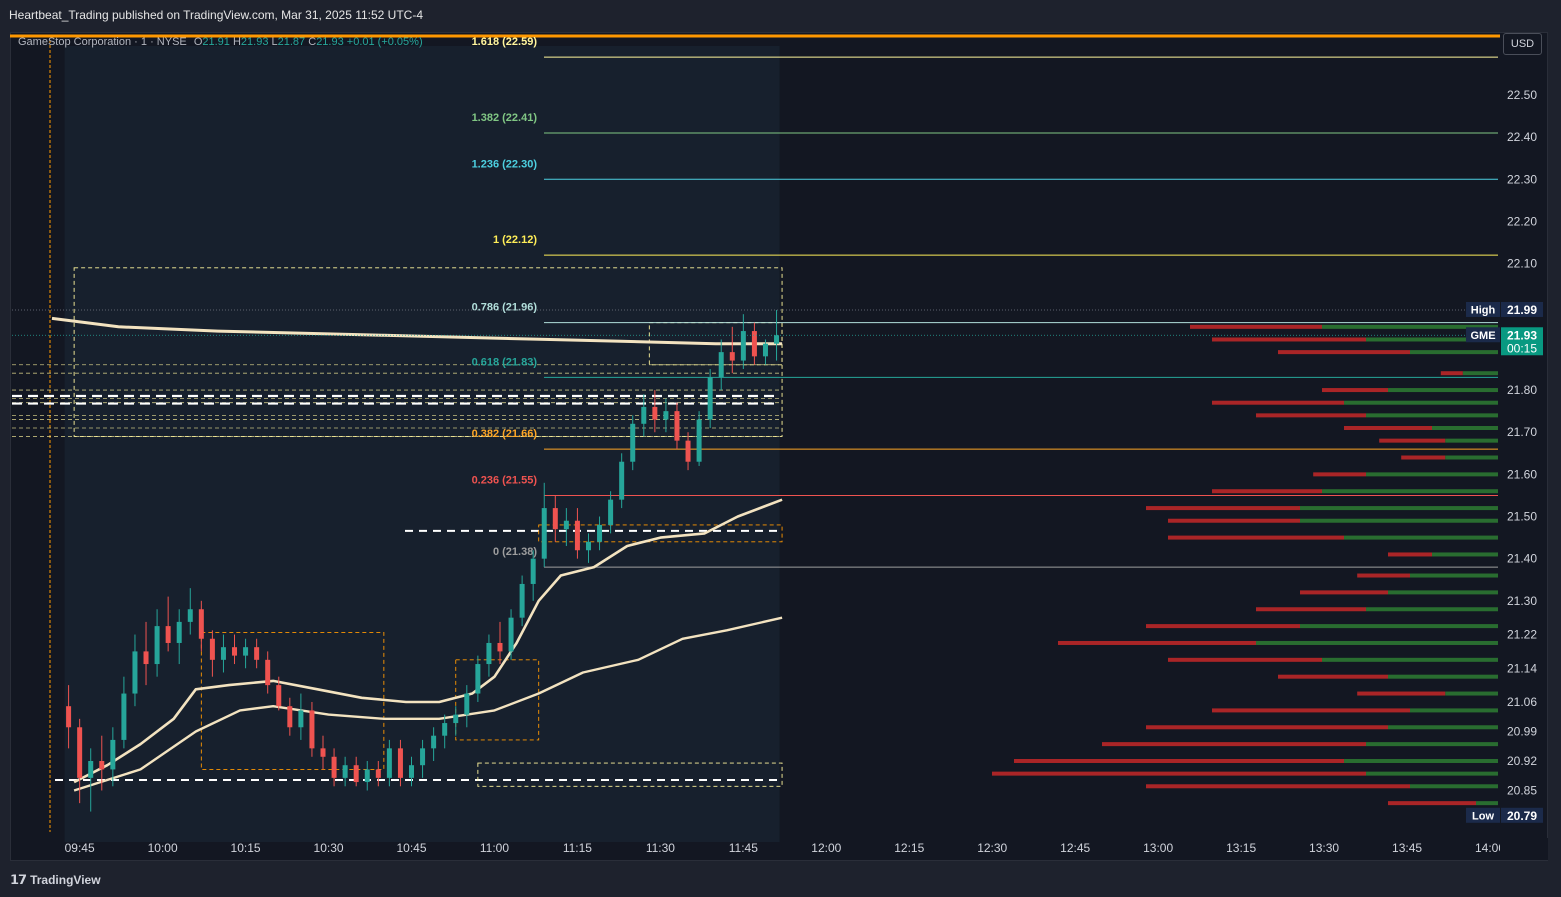 The width and height of the screenshot is (1561, 897). I want to click on time-tick-label: 13:00, so click(1158, 848).